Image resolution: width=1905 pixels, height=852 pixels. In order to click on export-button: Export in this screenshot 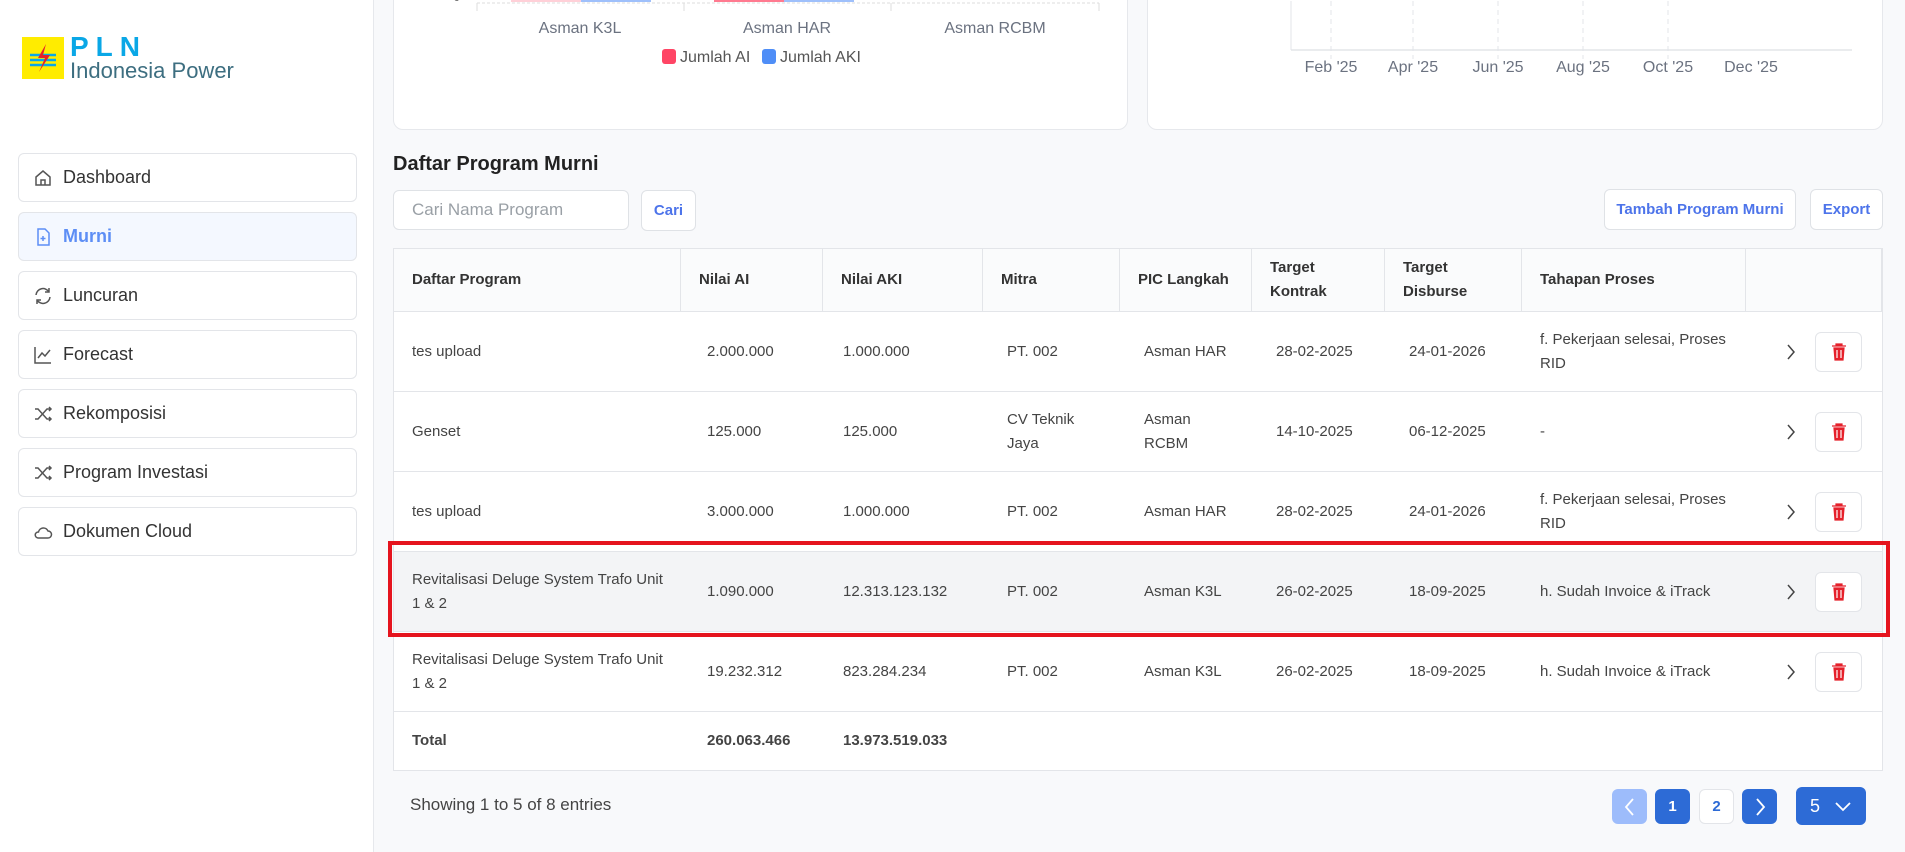, I will do `click(1846, 209)`.